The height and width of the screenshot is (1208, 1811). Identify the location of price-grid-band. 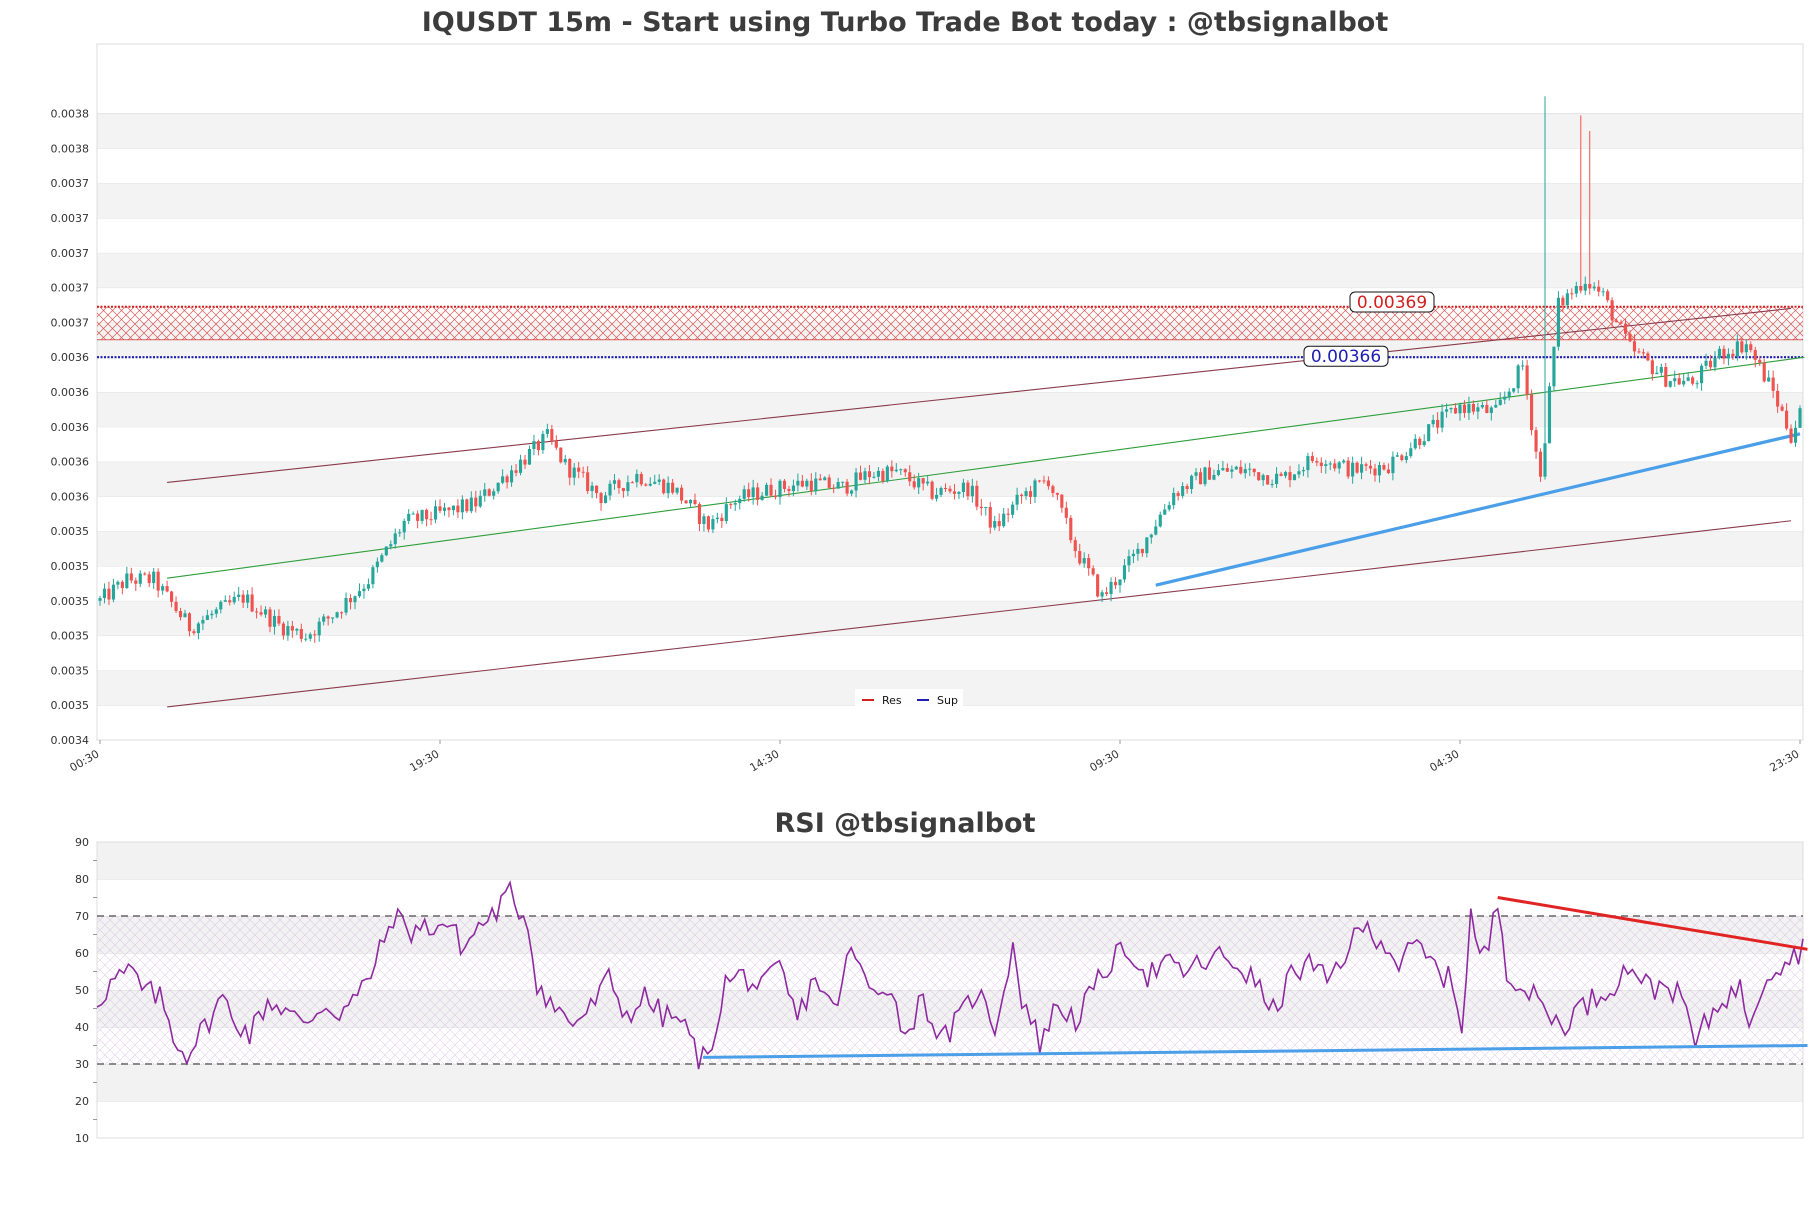
(950, 200).